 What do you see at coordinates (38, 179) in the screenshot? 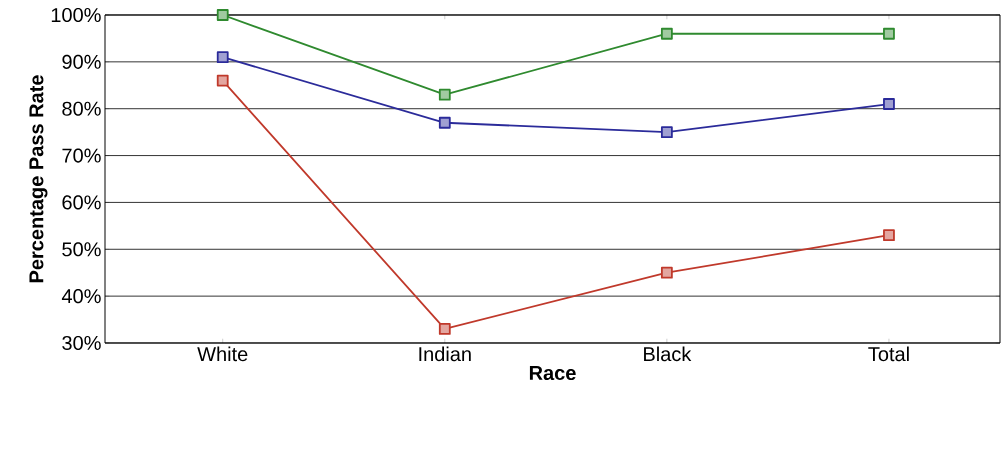
I see `y-axis-title: Percentage Pass Rate` at bounding box center [38, 179].